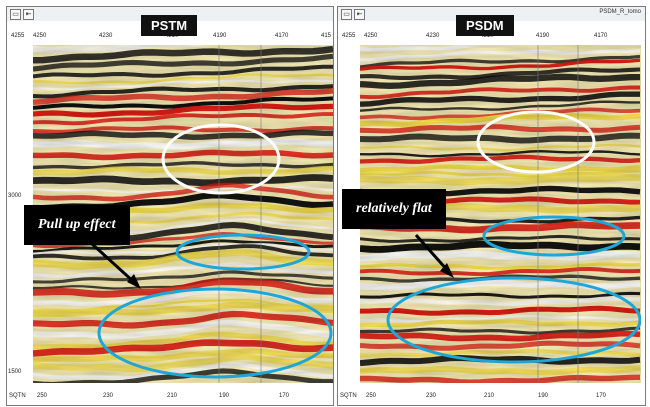 This screenshot has width=650, height=407. Describe the element at coordinates (77, 225) in the screenshot. I see `pull-up-callout: Pull up effect` at that location.